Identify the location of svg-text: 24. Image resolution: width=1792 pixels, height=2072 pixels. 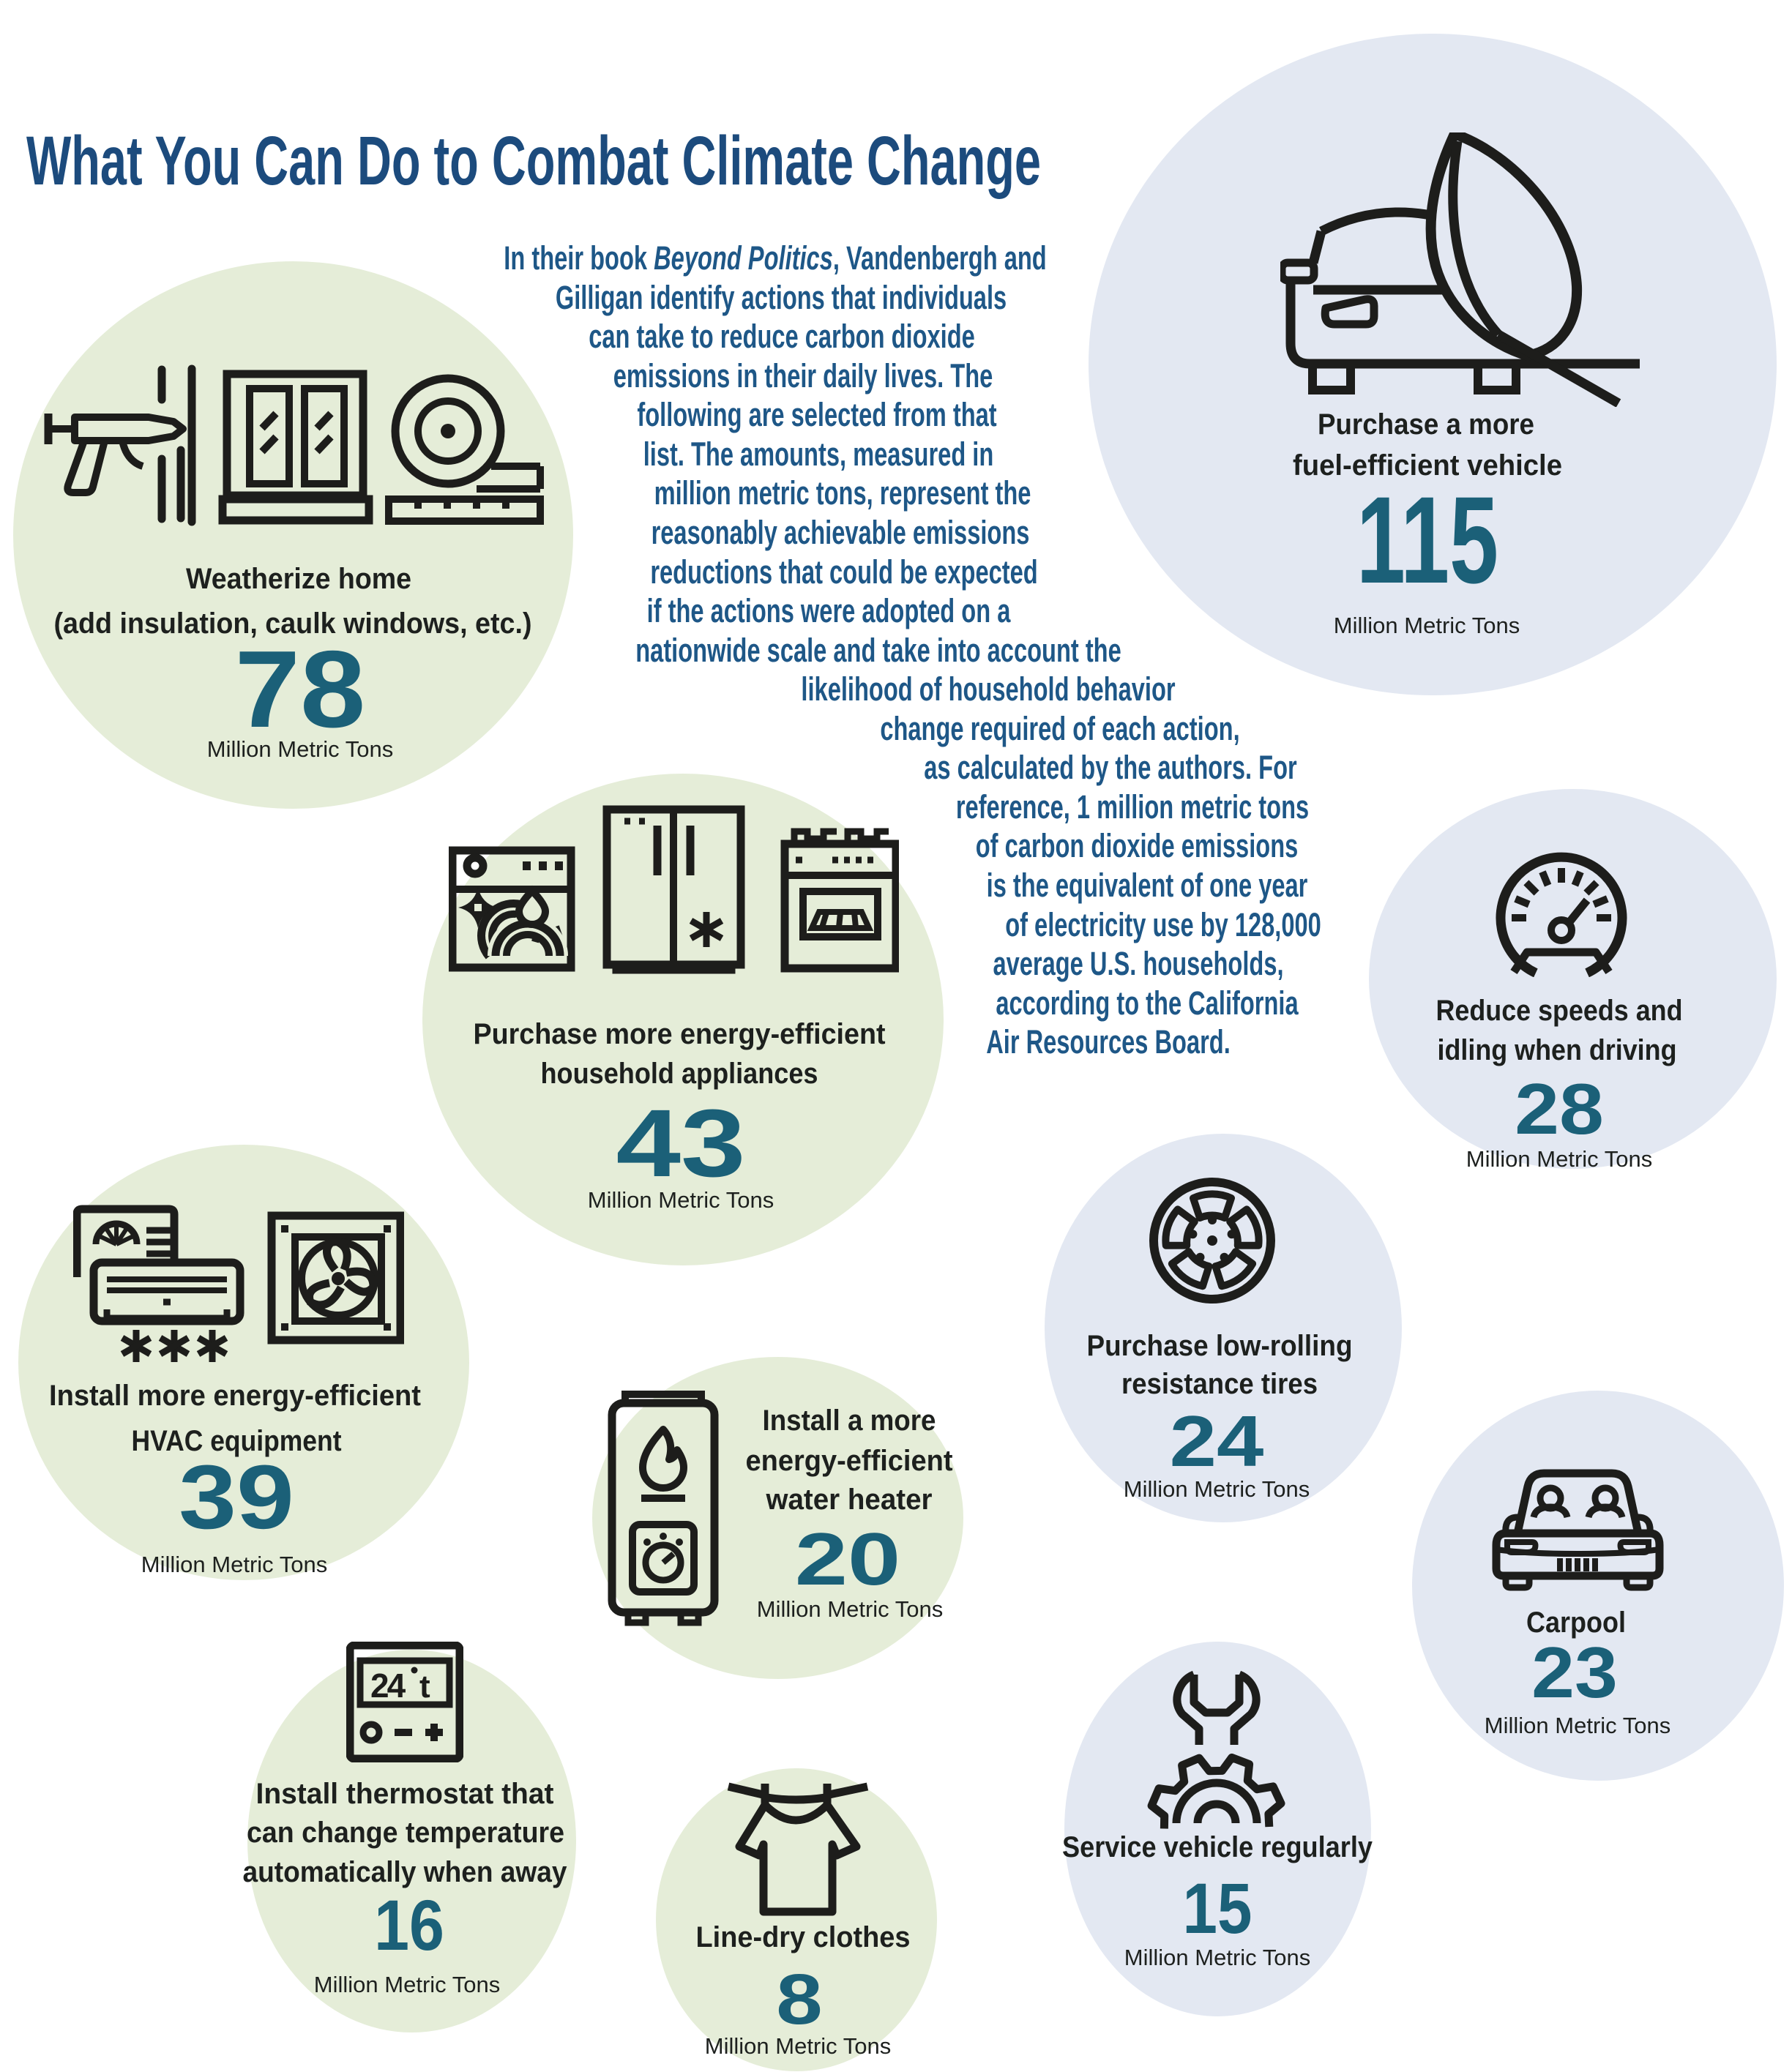
(388, 1686).